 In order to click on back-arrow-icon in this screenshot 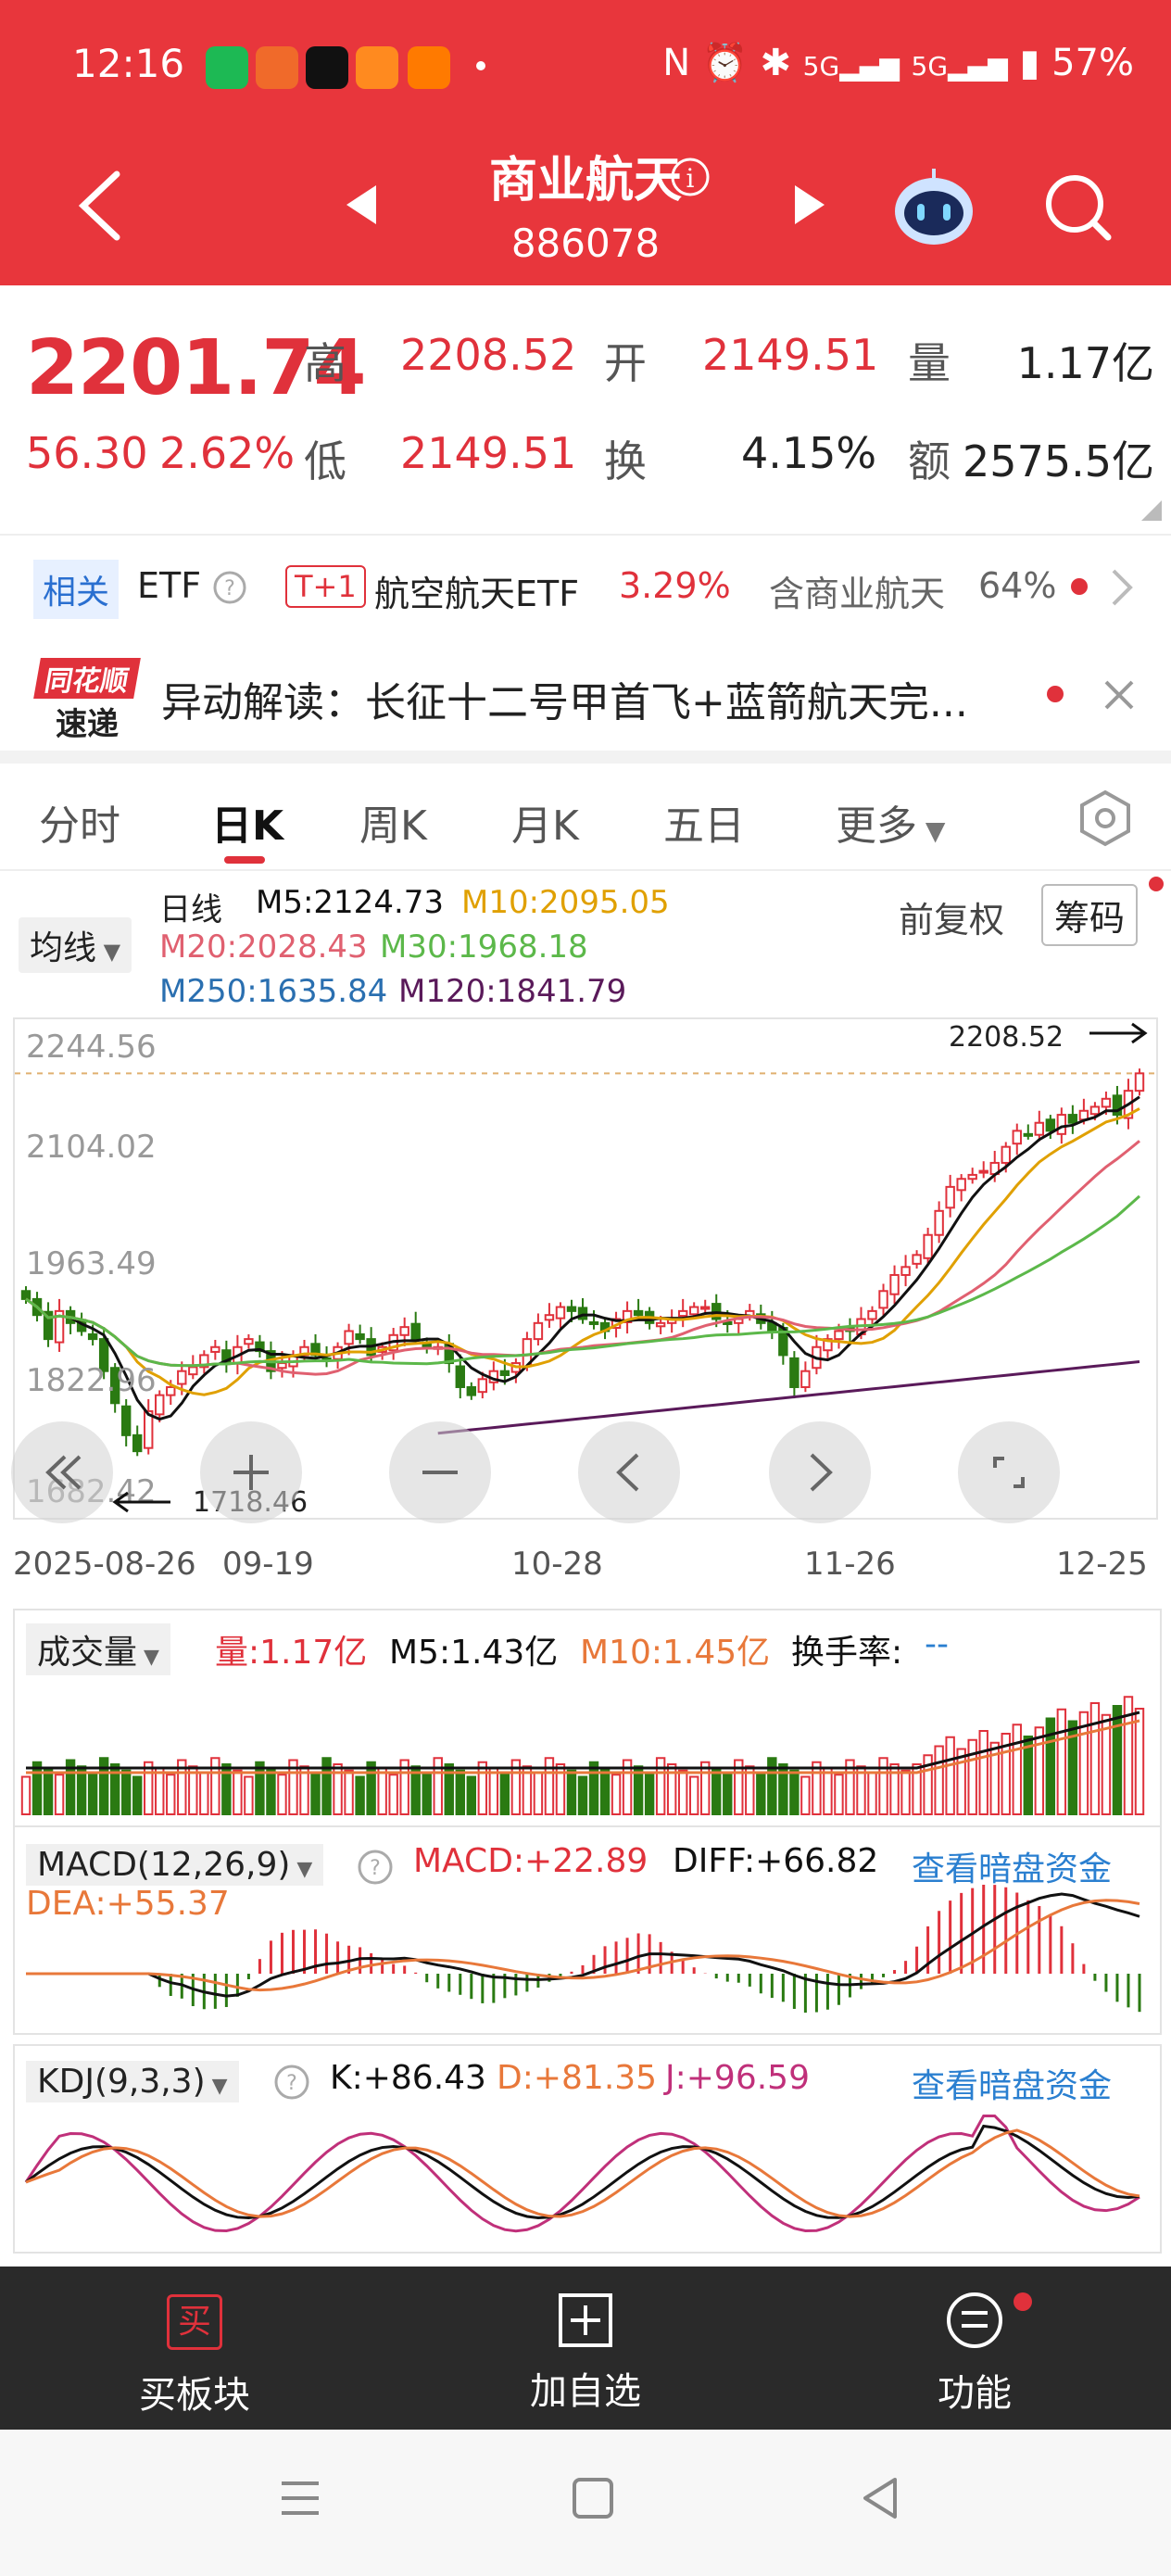, I will do `click(100, 206)`.